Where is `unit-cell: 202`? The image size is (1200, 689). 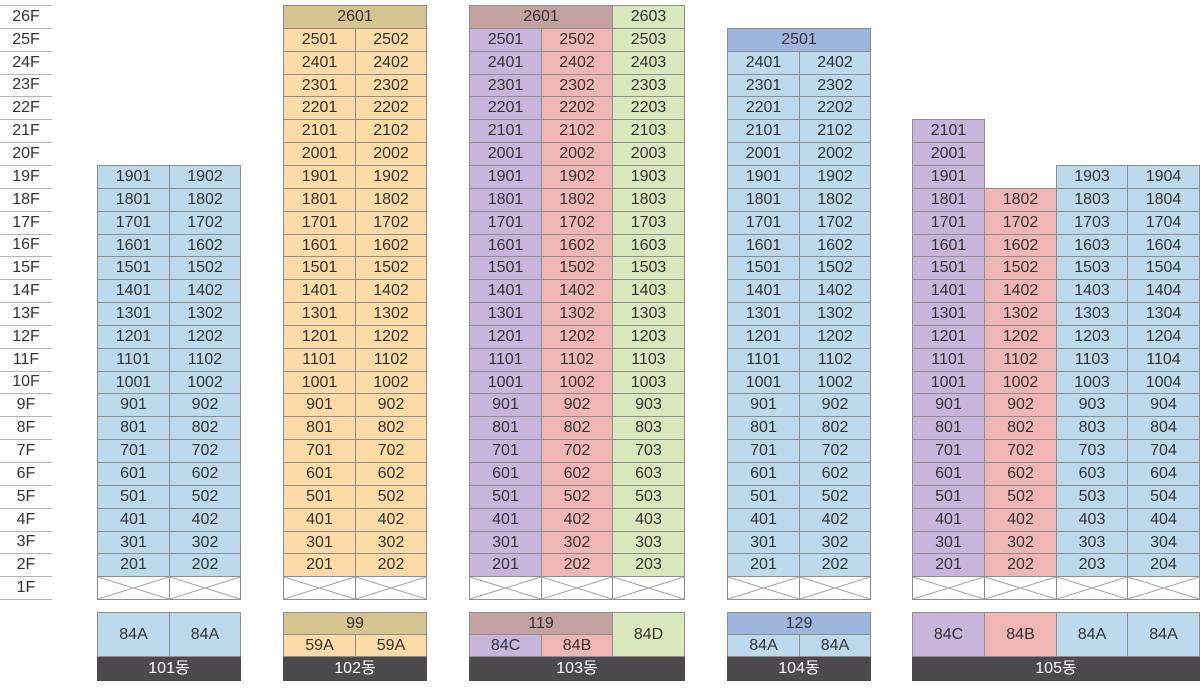 unit-cell: 202 is located at coordinates (577, 565).